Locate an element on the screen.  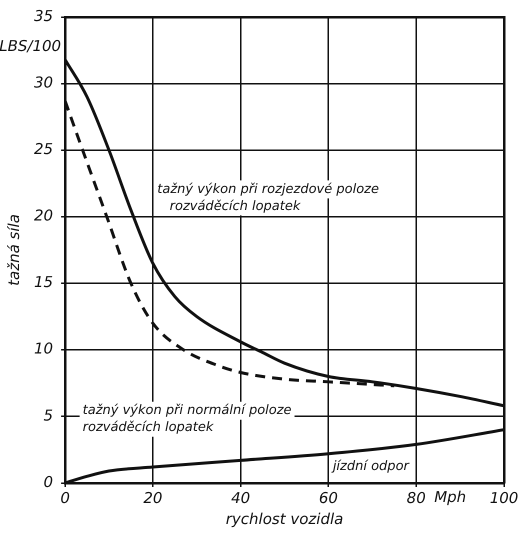
x-tick-label: 100 is located at coordinates (504, 497).